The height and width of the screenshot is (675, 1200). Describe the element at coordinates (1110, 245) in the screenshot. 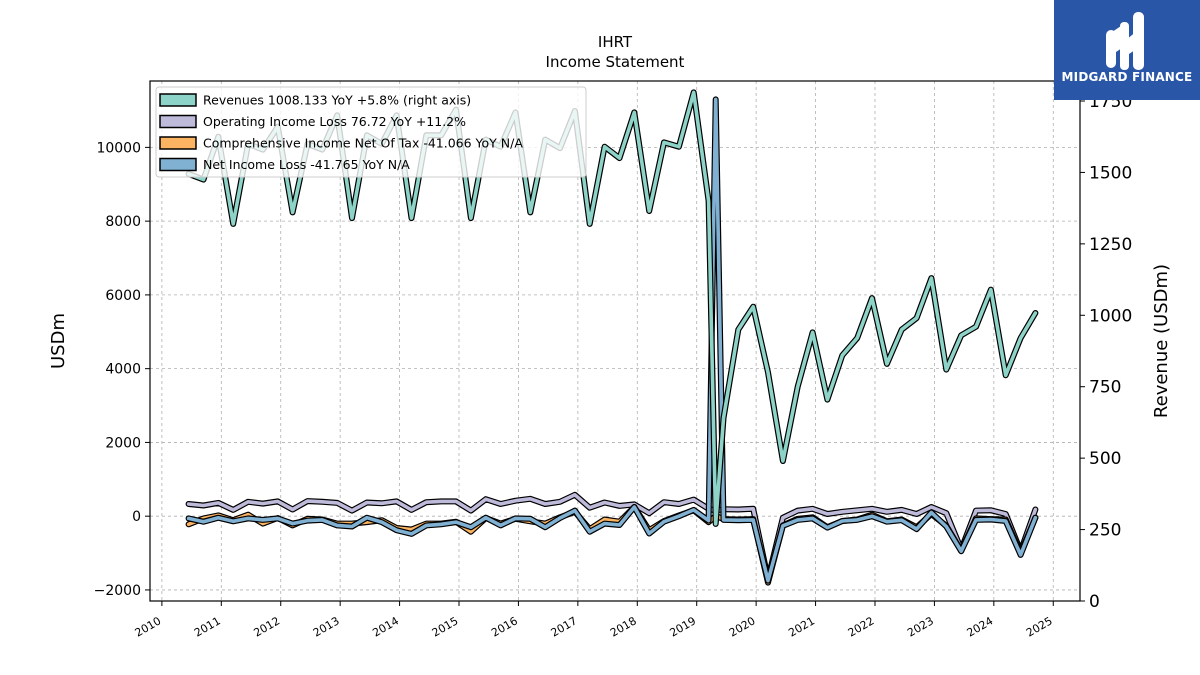

I see `y2-tick-label: 1250` at that location.